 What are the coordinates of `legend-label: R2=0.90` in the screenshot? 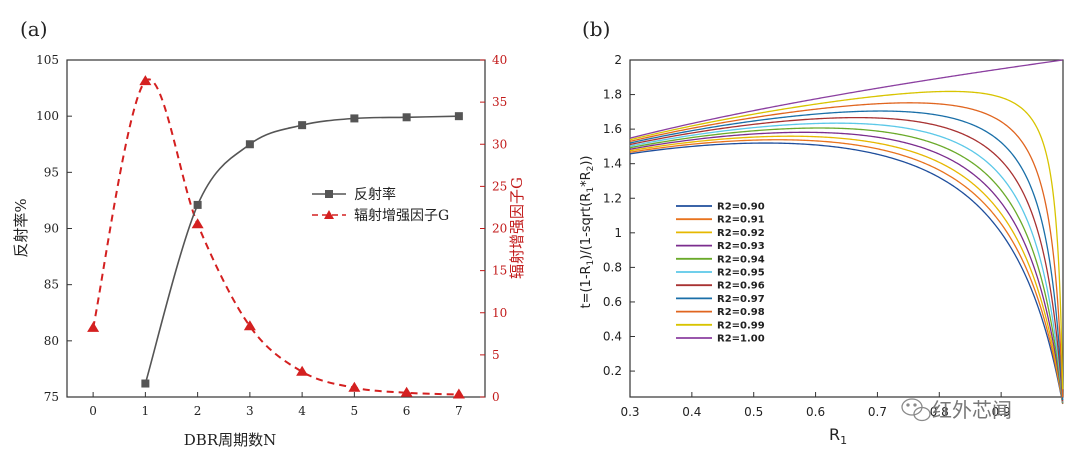 It's located at (741, 207).